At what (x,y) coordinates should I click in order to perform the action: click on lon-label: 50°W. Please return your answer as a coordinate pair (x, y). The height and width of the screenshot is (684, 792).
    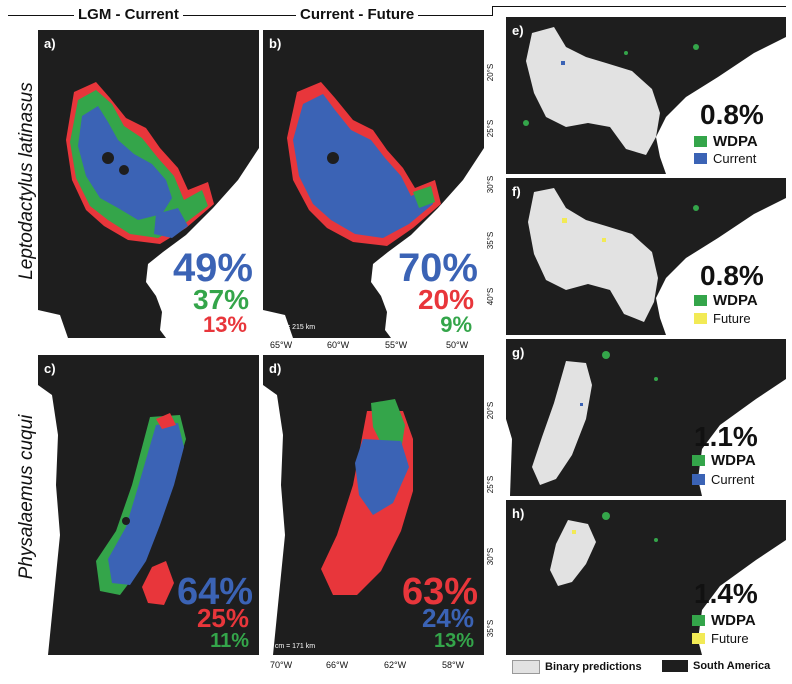
    Looking at the image, I should click on (457, 345).